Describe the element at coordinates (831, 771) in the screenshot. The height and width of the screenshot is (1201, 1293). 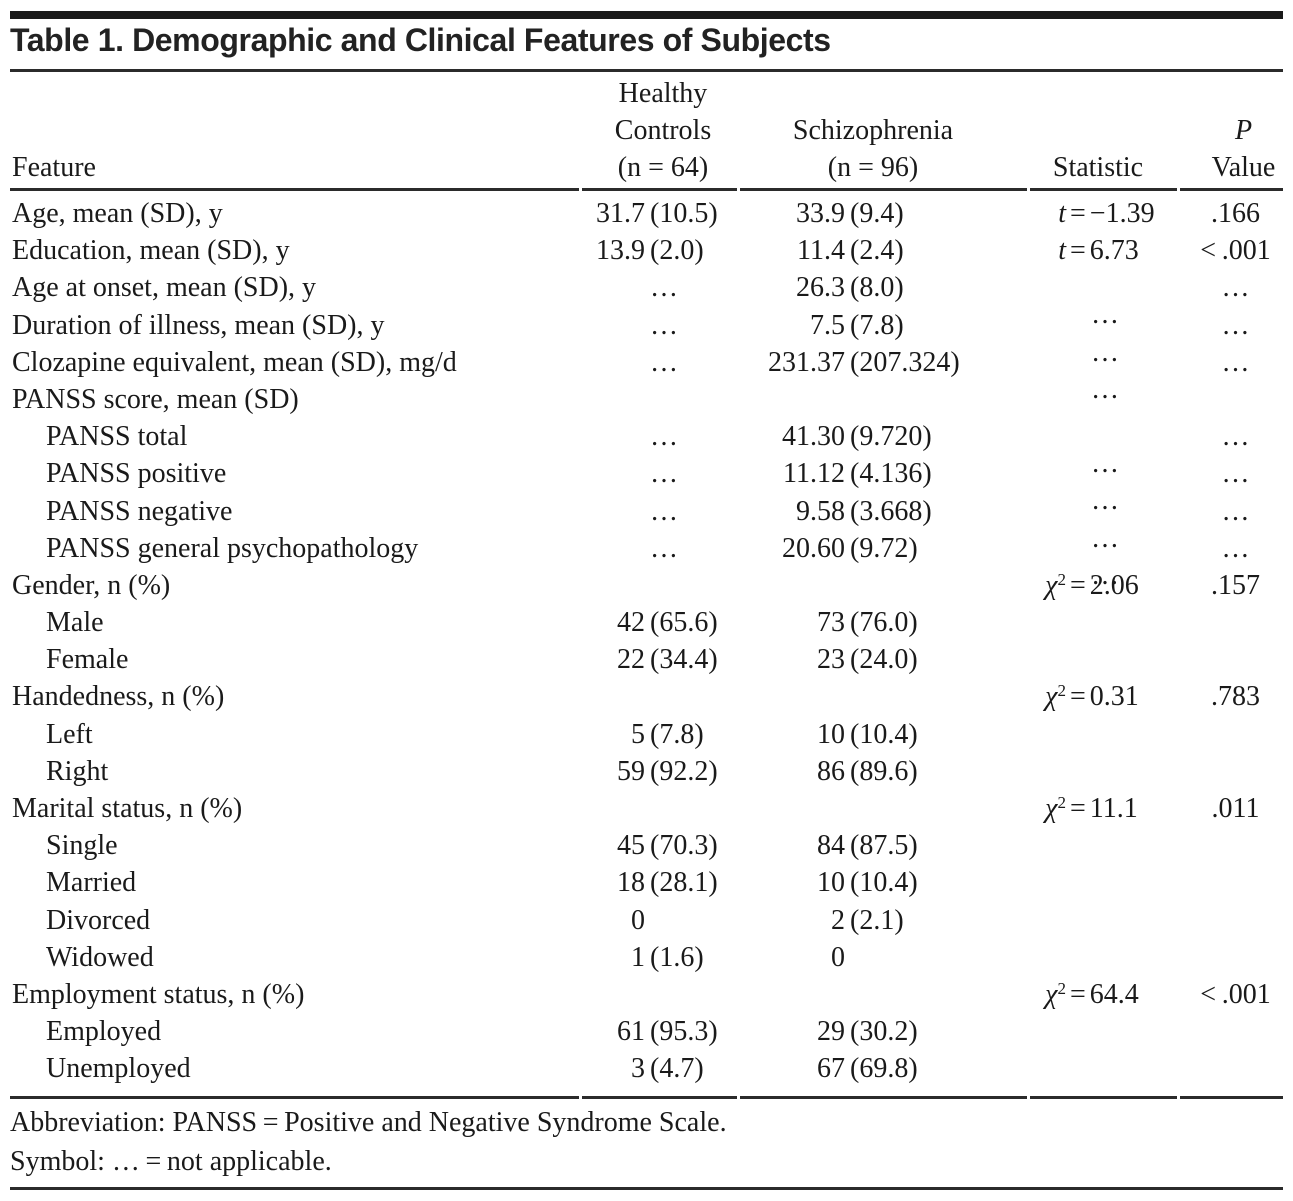
I see `sz-number: 86` at that location.